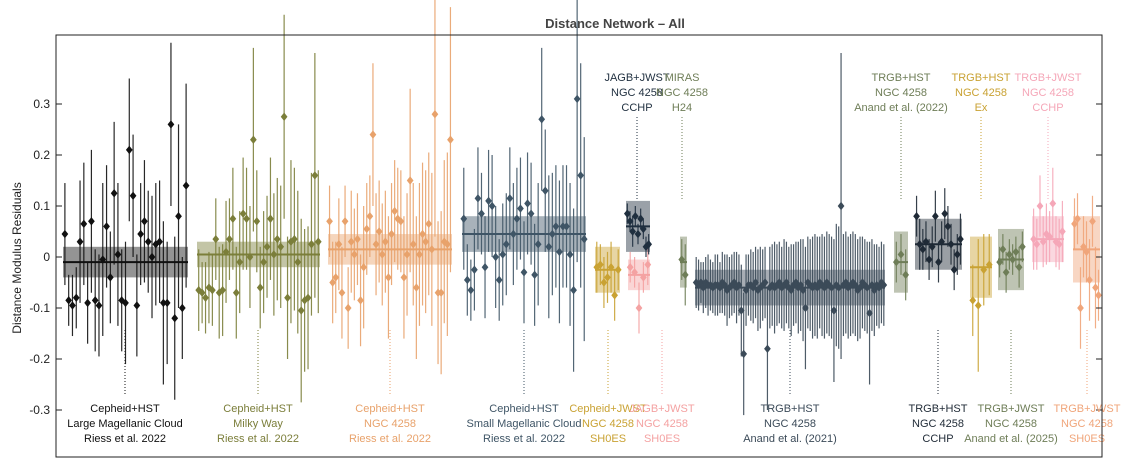 This screenshot has width=1122, height=464. What do you see at coordinates (682, 78) in the screenshot?
I see `group-label-line: MIRAS` at bounding box center [682, 78].